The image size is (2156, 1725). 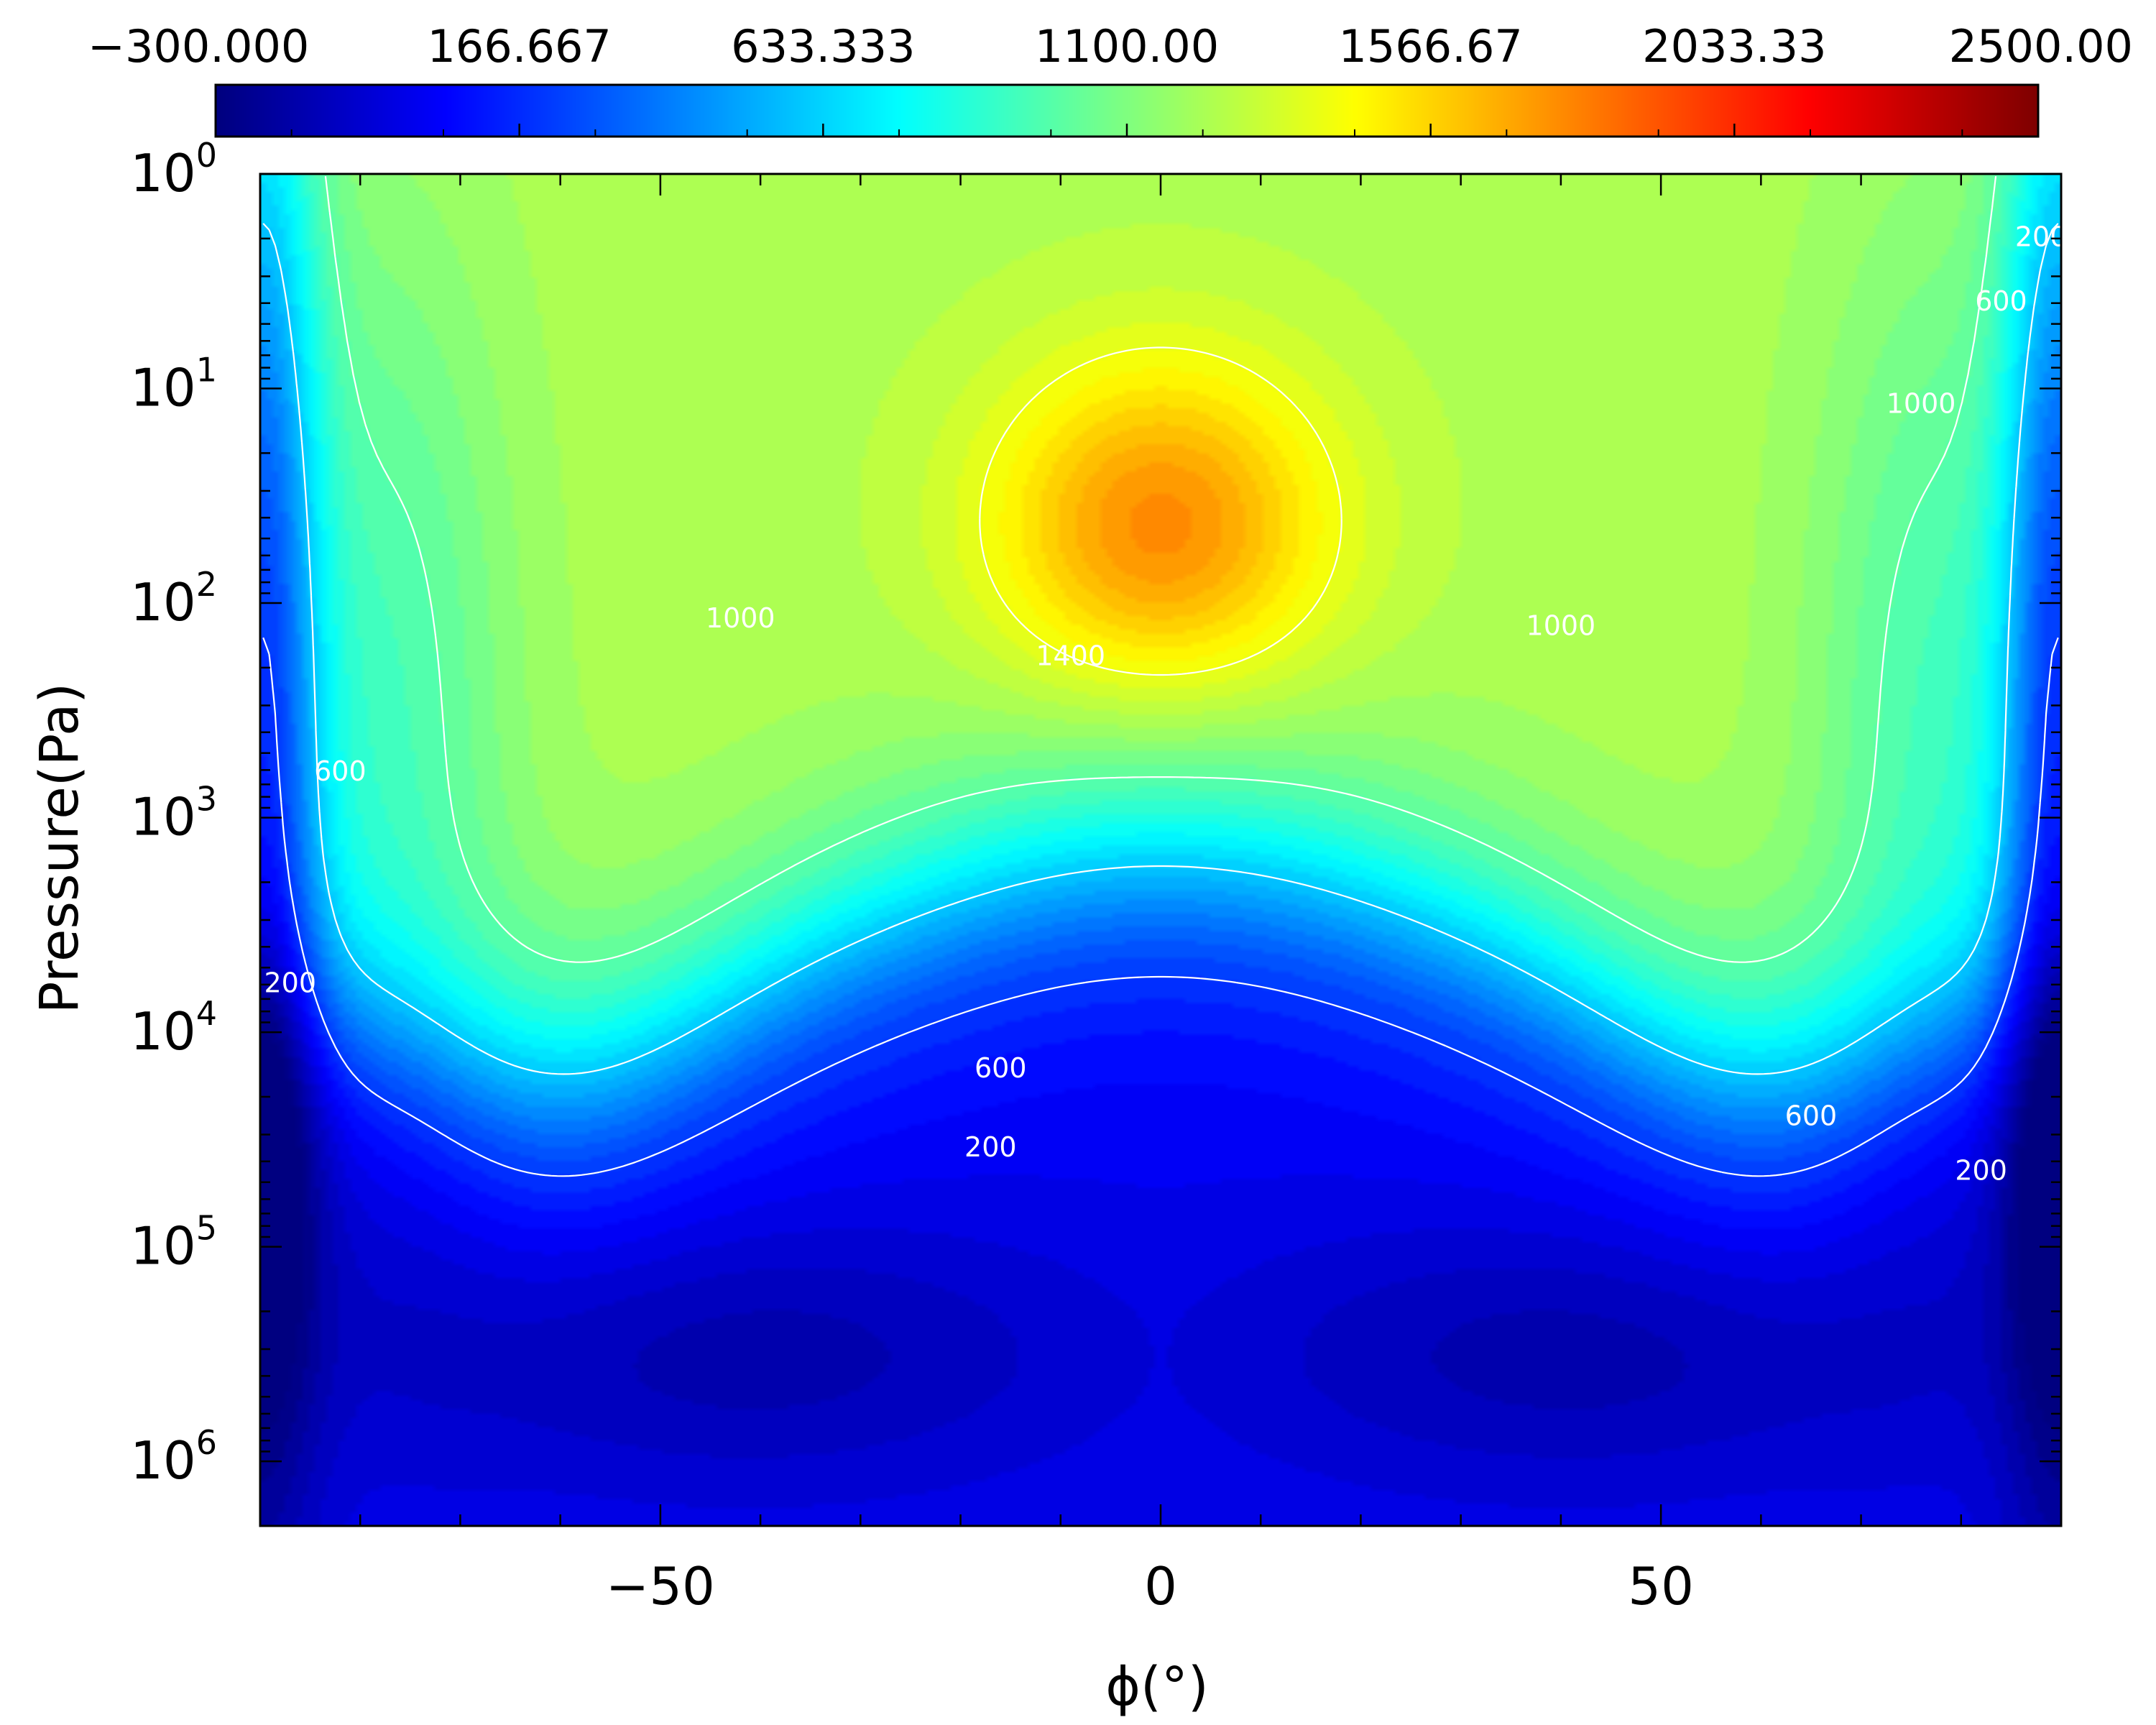 I want to click on x-tick-label: −50, so click(x=660, y=1586).